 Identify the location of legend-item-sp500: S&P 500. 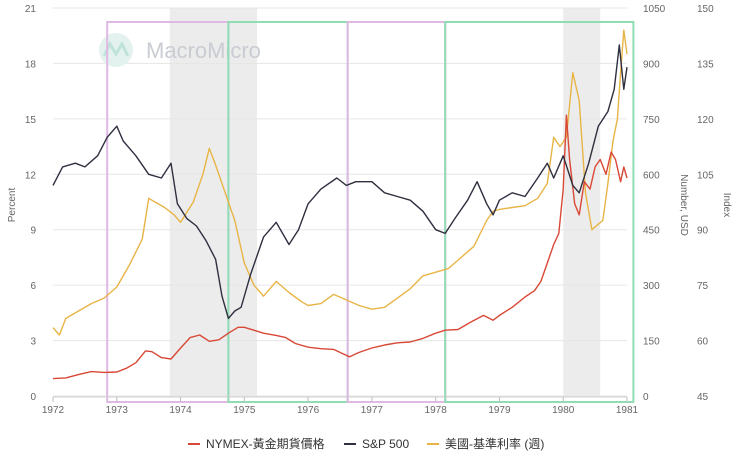
(376, 444).